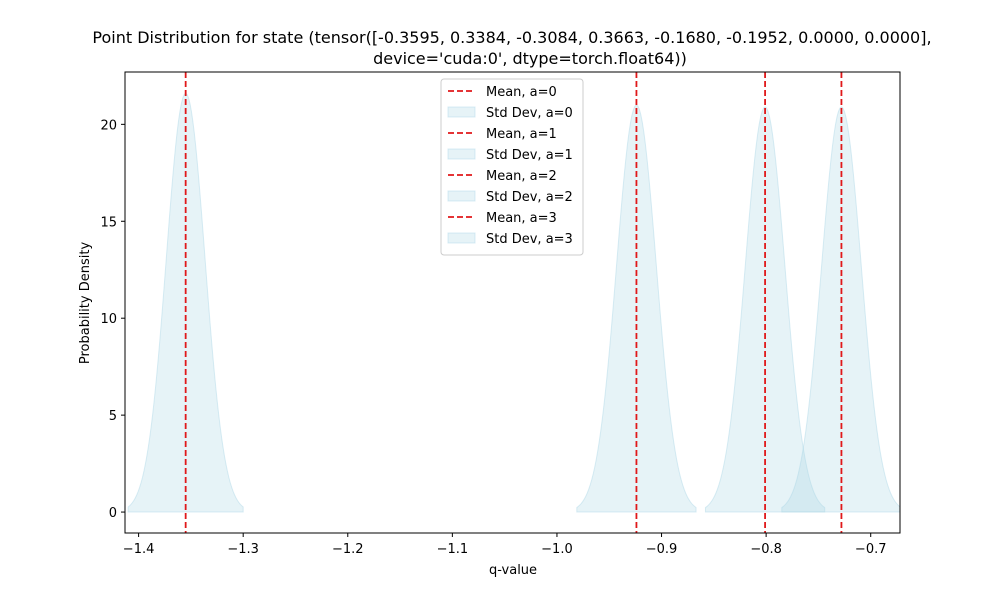 The width and height of the screenshot is (1000, 600). Describe the element at coordinates (453, 549) in the screenshot. I see `x-tick-label: −1.1` at that location.